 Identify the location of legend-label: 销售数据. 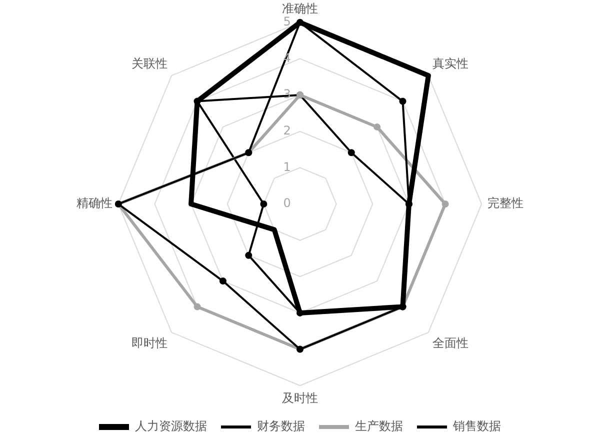
(476, 426).